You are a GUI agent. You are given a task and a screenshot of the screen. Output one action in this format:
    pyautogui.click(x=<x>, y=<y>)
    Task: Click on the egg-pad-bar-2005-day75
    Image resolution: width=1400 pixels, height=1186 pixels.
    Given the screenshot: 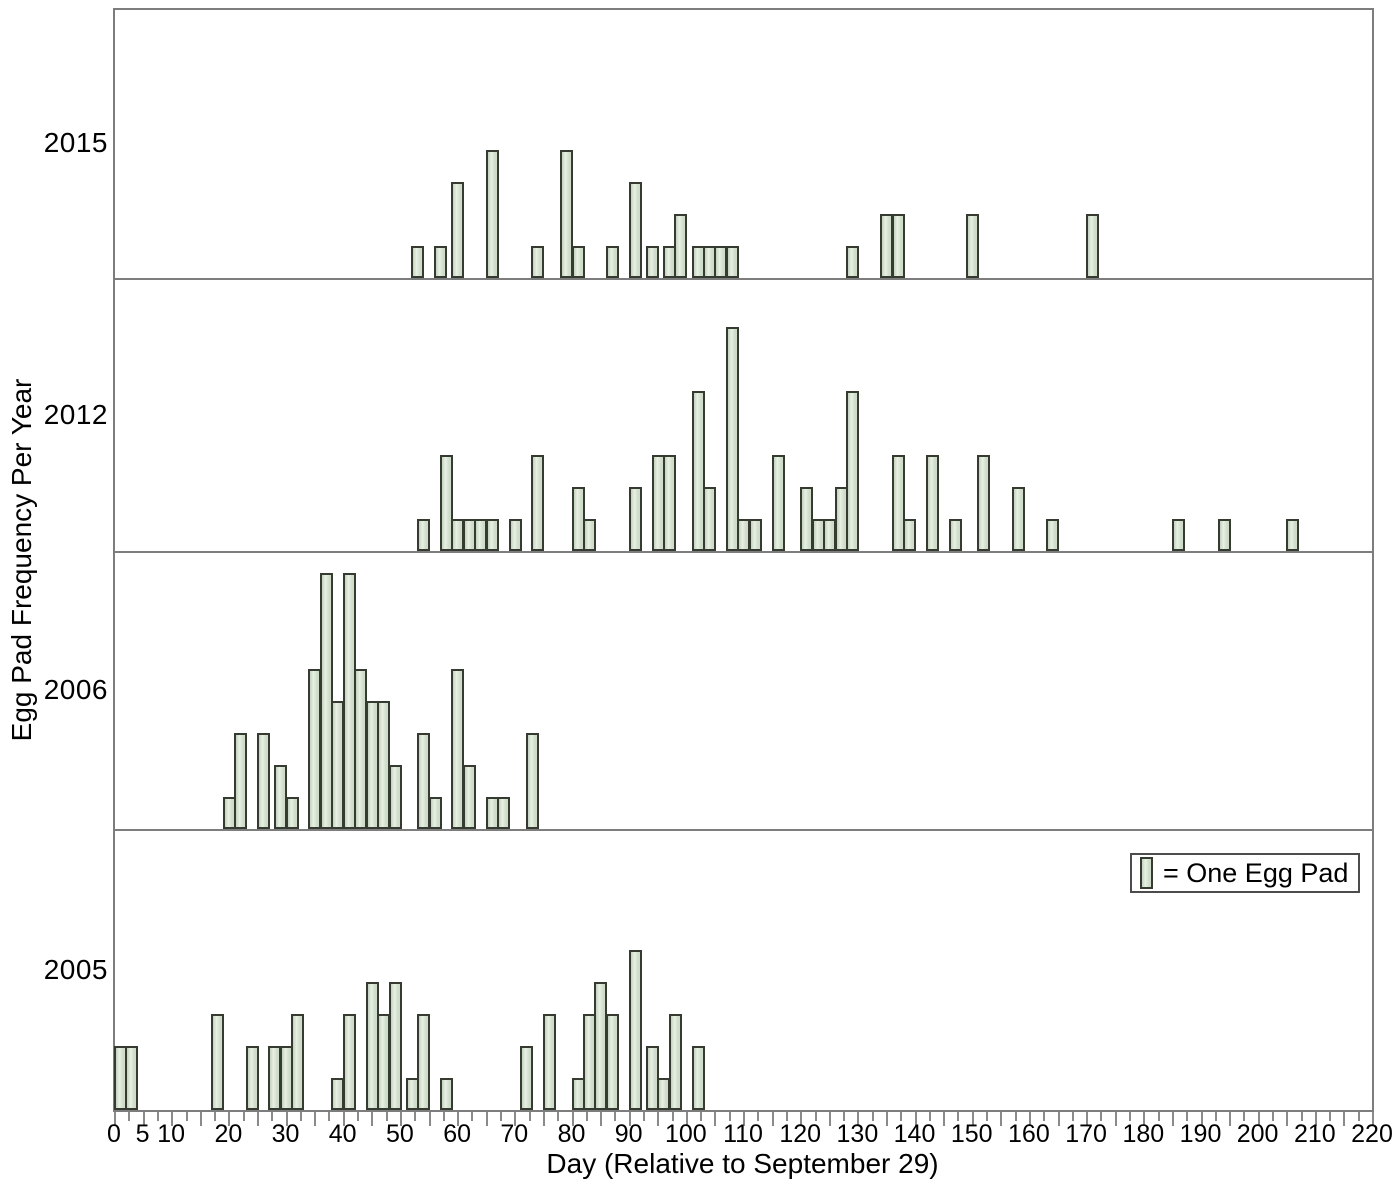 What is the action you would take?
    pyautogui.click(x=549, y=1062)
    